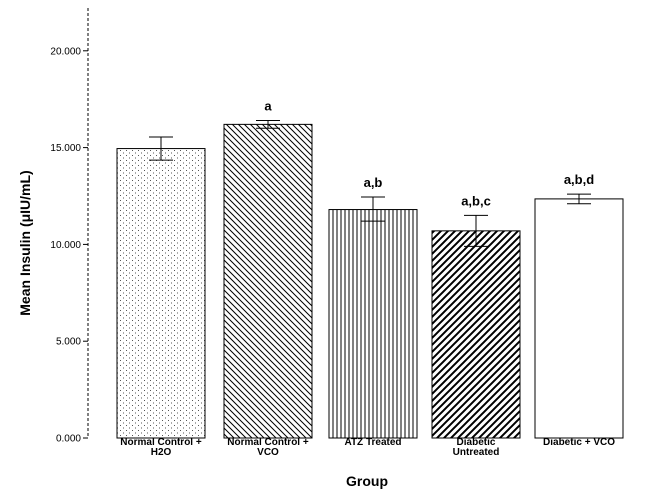 Image resolution: width=670 pixels, height=492 pixels. I want to click on x-tick-label: VCO, so click(268, 452).